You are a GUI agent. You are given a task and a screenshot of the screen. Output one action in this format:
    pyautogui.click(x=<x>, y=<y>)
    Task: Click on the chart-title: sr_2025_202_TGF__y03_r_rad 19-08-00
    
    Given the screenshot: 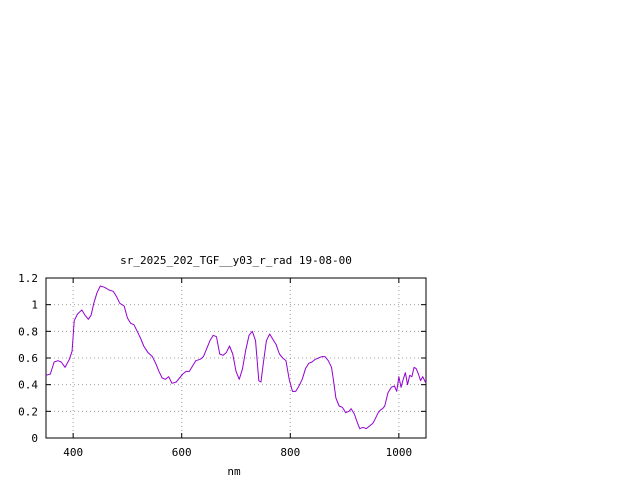 What is the action you would take?
    pyautogui.click(x=236, y=260)
    